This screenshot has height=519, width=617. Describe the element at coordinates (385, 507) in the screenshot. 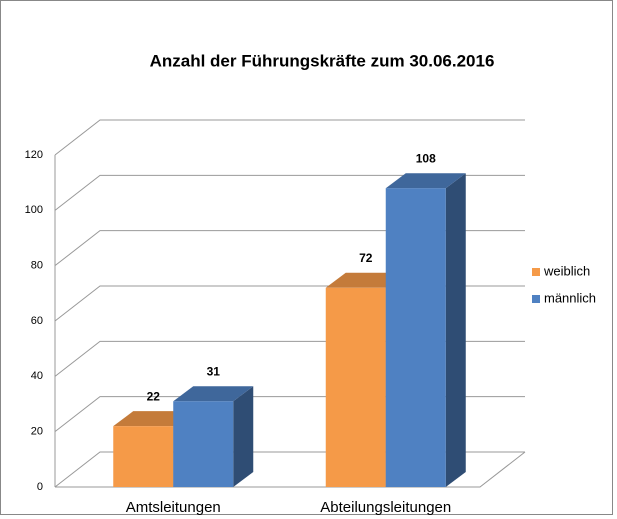

I see `x-tick-label: Abteilungsleitungen` at that location.